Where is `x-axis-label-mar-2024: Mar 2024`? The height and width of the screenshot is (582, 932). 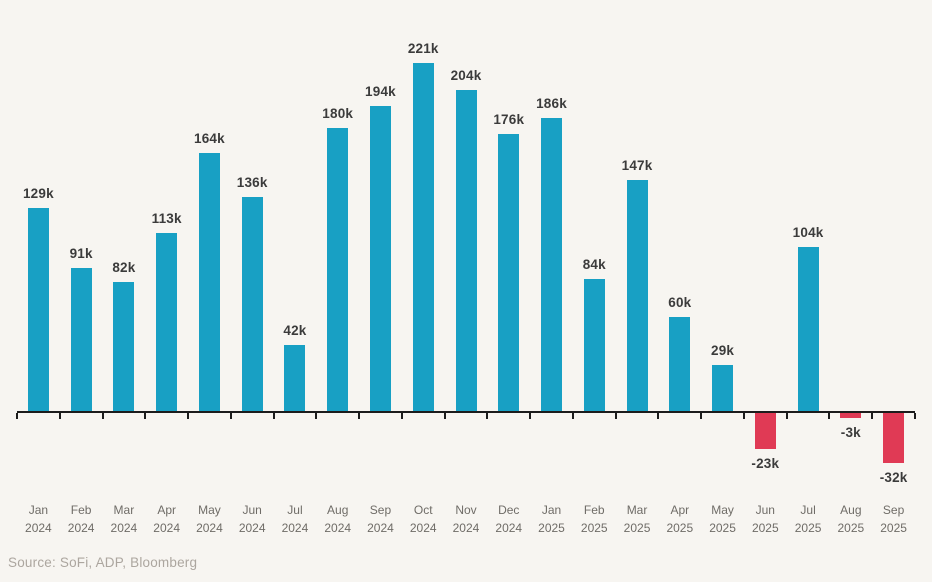
x-axis-label-mar-2024: Mar 2024 is located at coordinates (124, 519).